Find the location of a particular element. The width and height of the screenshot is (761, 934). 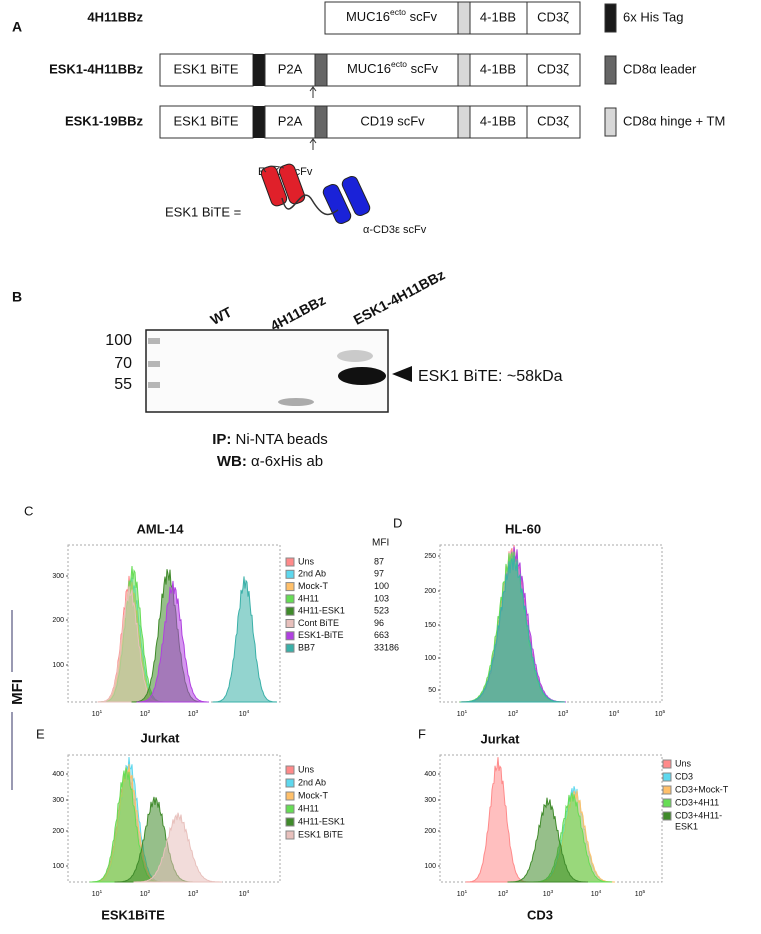

legend-value: 87 is located at coordinates (379, 561).